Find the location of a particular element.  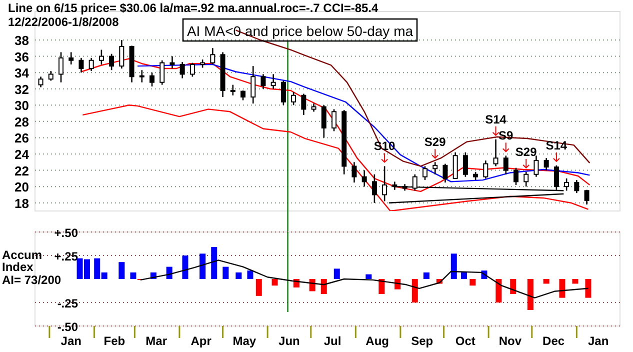

x-tick-label: Jul is located at coordinates (333, 341).